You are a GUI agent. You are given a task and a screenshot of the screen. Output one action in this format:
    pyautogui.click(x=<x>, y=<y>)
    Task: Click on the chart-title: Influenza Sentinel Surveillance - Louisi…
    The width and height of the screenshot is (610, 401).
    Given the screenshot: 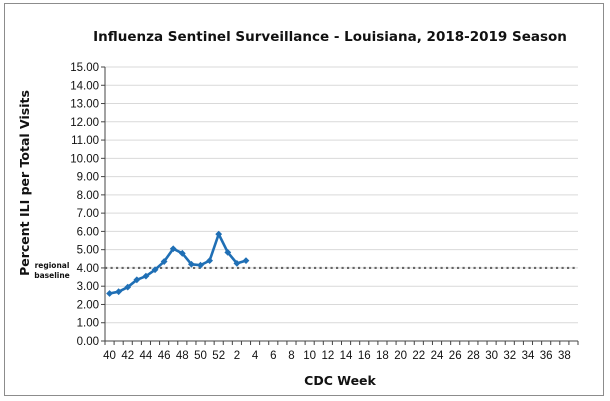 What is the action you would take?
    pyautogui.click(x=330, y=37)
    